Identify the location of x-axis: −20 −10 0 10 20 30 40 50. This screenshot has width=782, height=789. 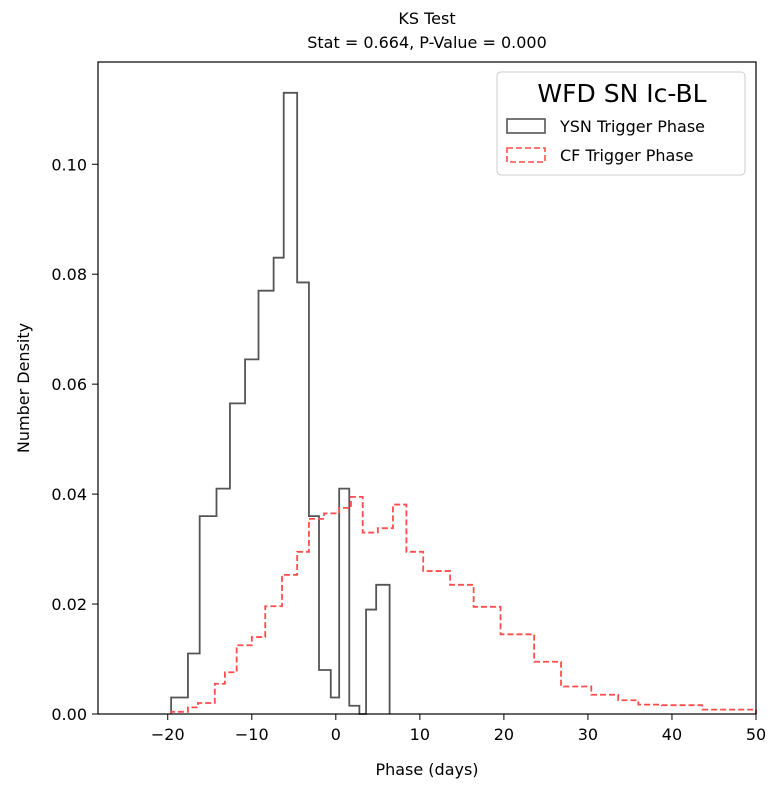
(458, 729).